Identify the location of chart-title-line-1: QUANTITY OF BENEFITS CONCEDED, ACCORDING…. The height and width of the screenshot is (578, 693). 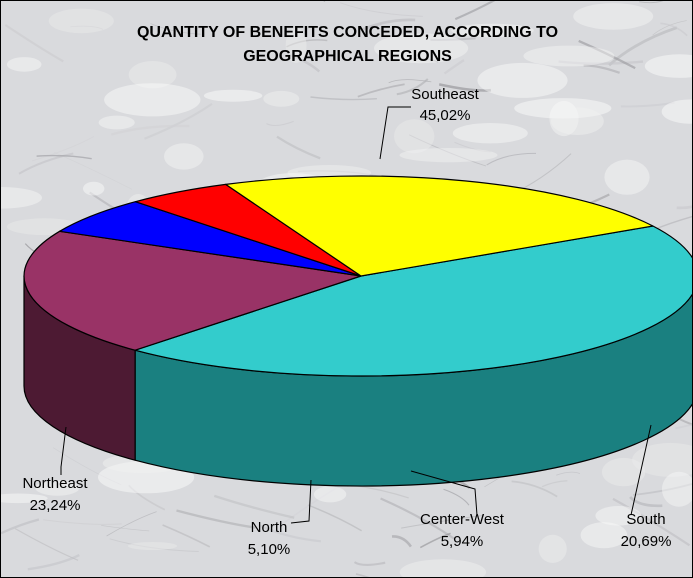
(347, 32).